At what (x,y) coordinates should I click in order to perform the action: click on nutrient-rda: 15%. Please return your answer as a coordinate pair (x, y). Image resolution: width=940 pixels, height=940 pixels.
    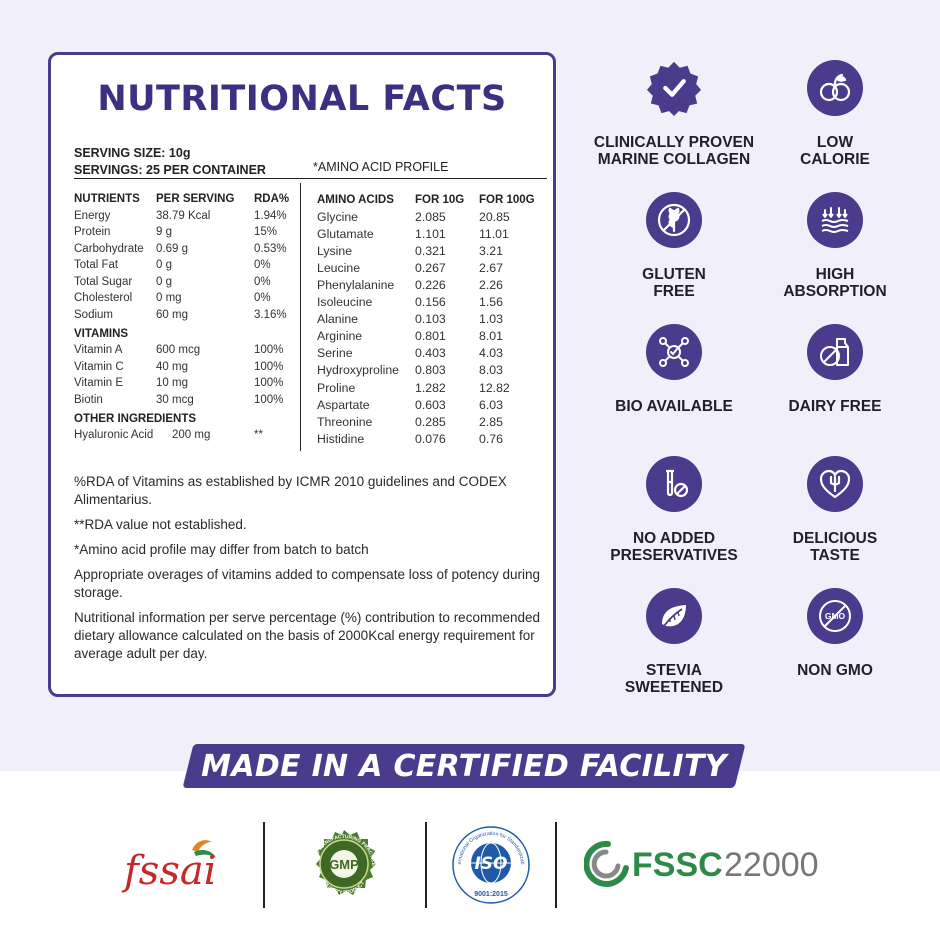
    Looking at the image, I should click on (266, 232).